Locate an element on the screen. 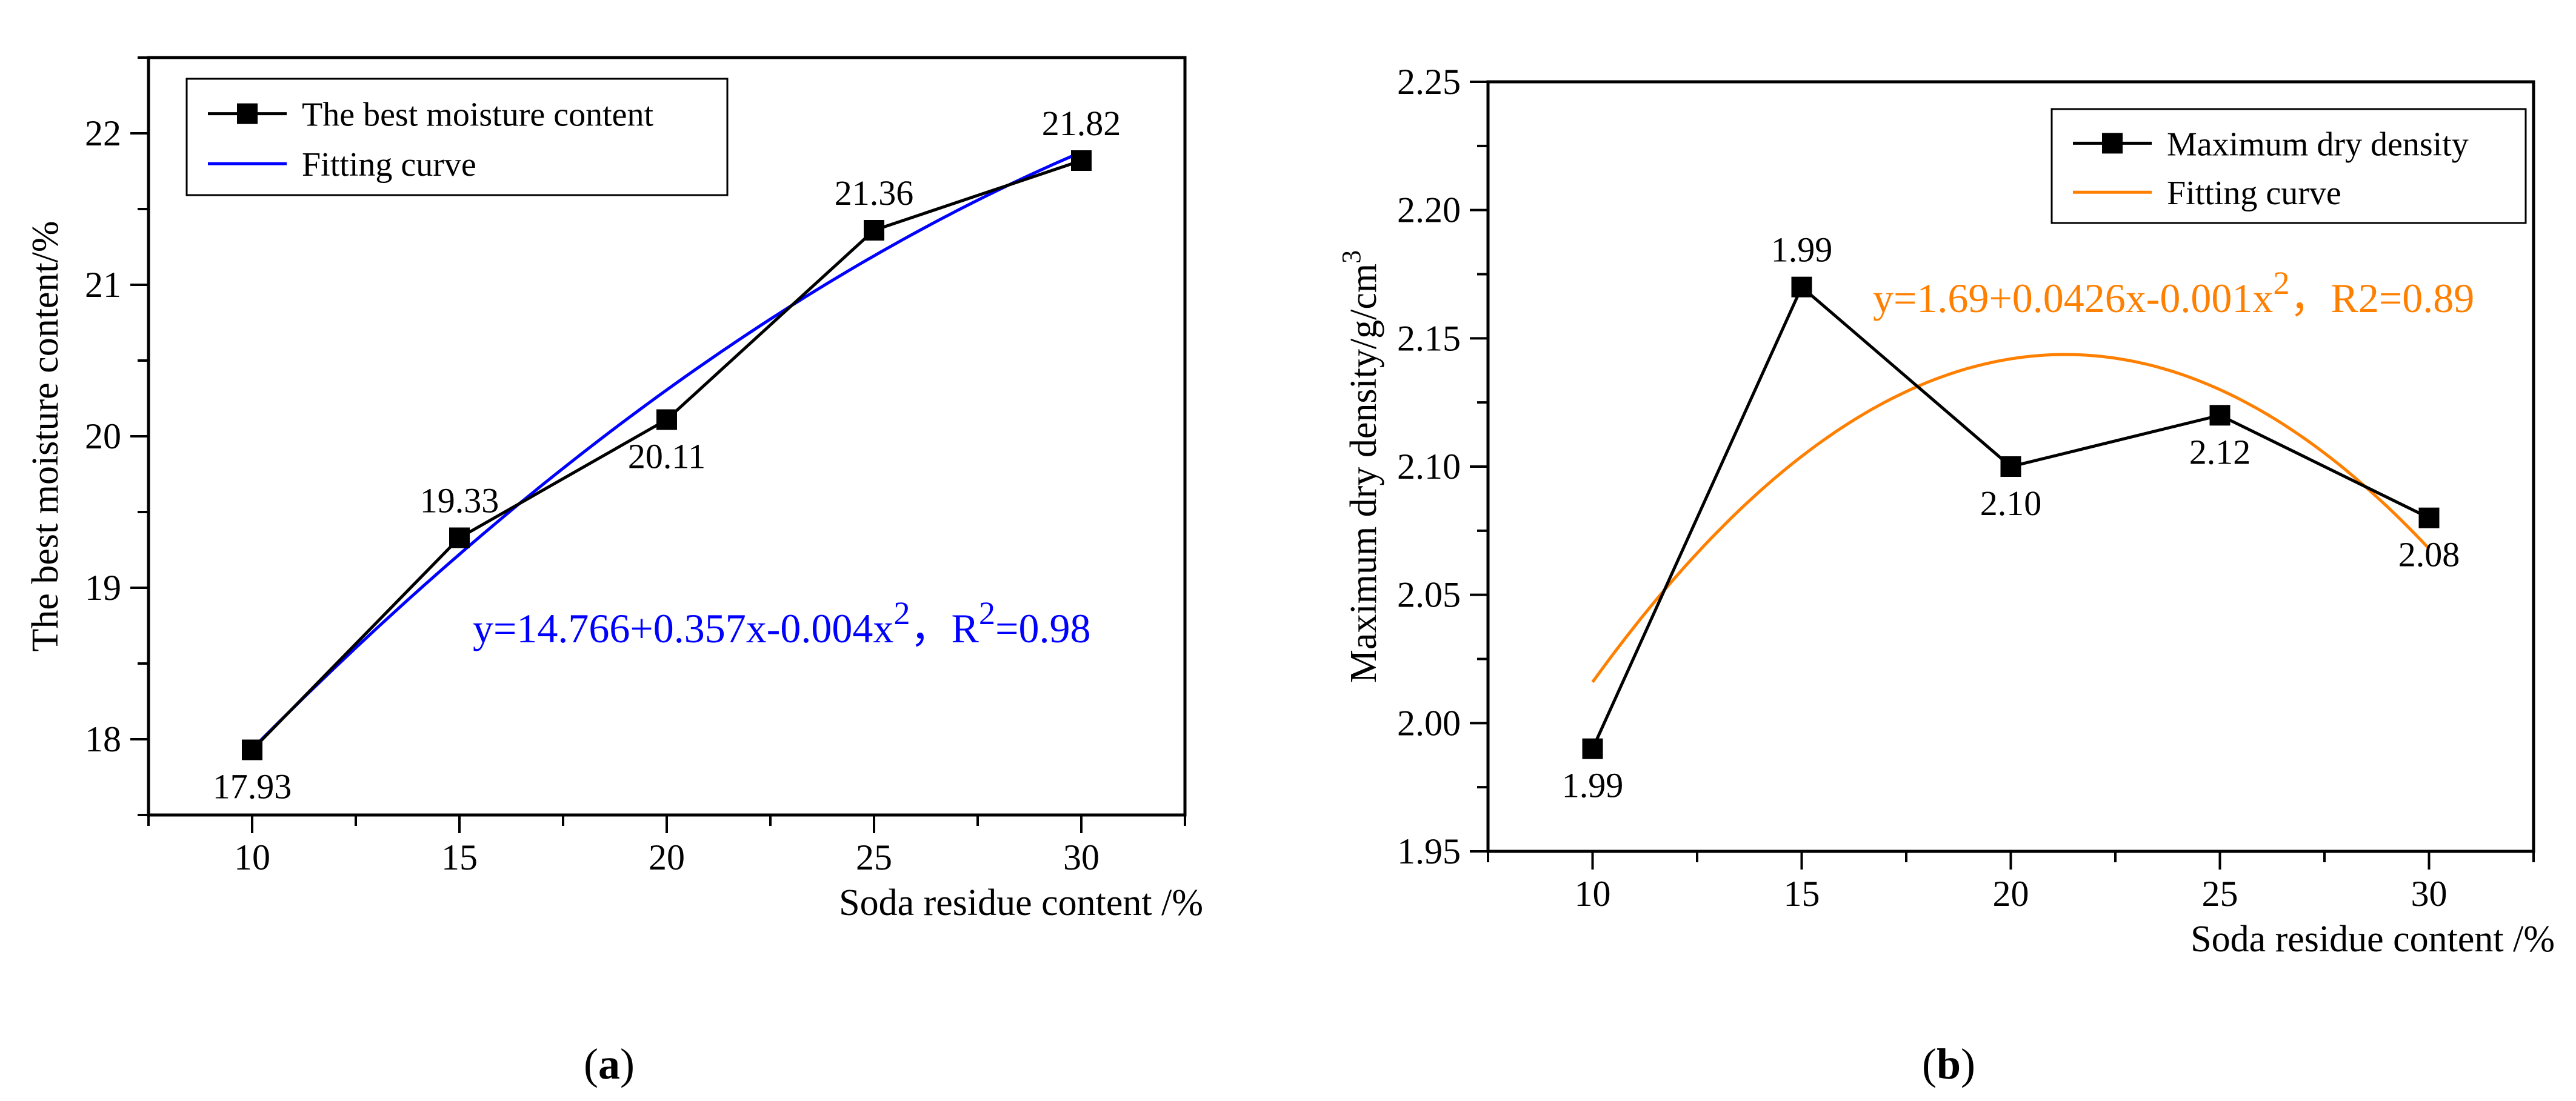 The width and height of the screenshot is (2576, 1101). panel-label: (a) is located at coordinates (610, 1064).